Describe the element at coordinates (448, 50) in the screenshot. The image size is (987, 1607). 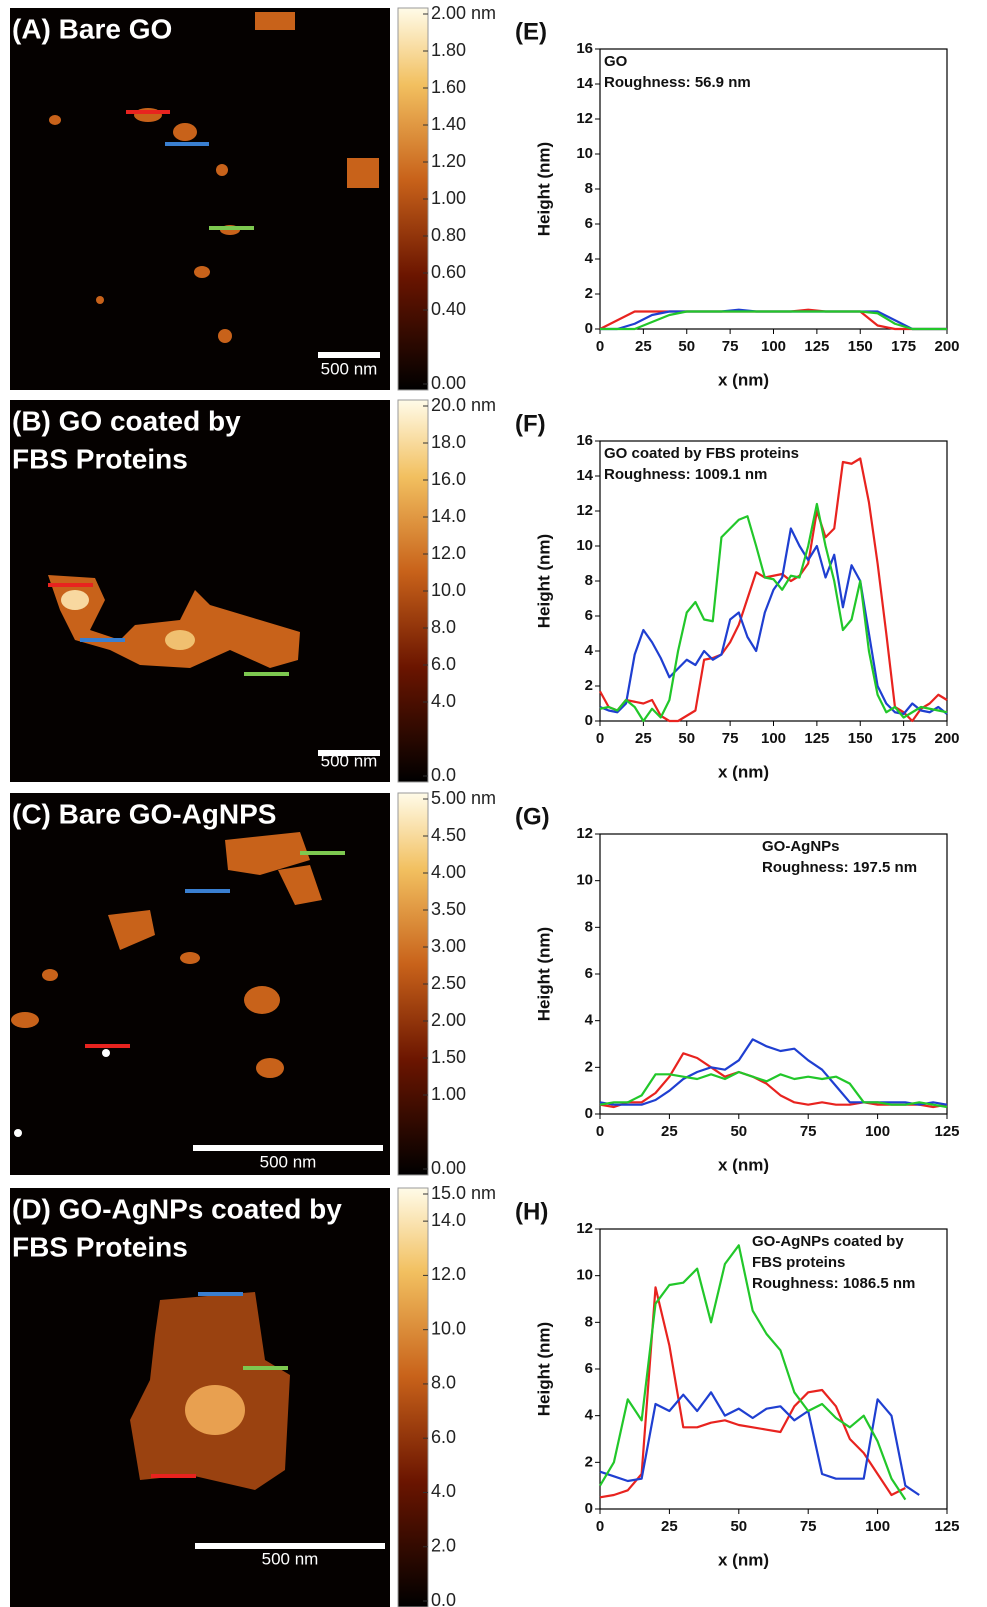
I see `colorbar-tick-label: 1.80` at that location.